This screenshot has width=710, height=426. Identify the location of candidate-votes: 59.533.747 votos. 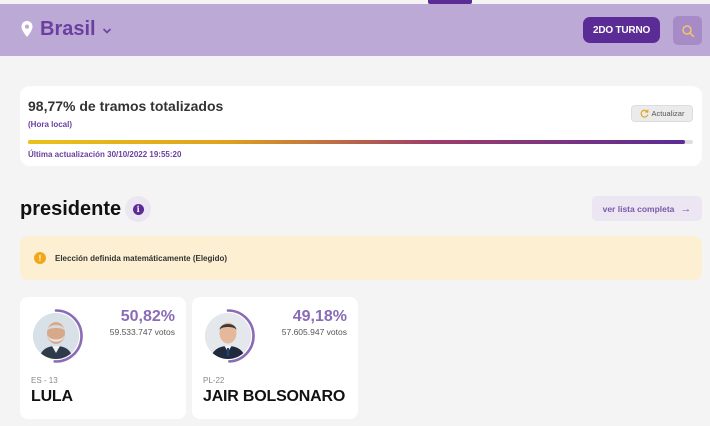
(142, 332).